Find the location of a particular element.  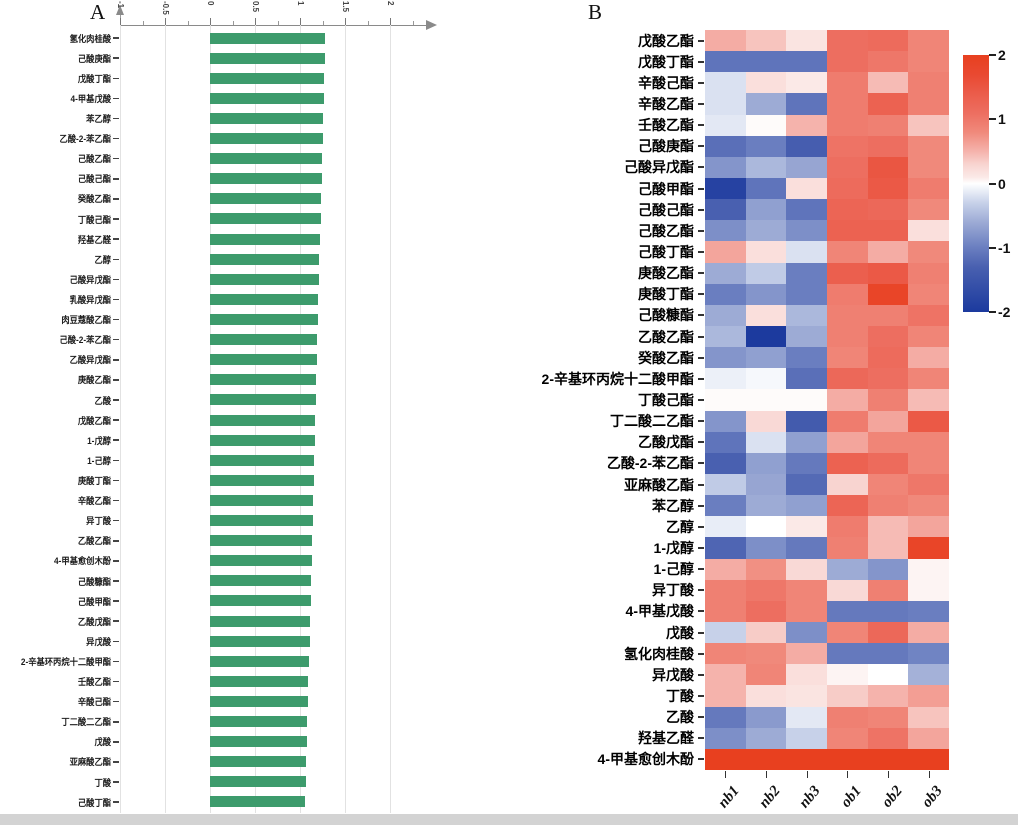

heatmap-row-label: 壬酸乙酯 is located at coordinates (666, 125).